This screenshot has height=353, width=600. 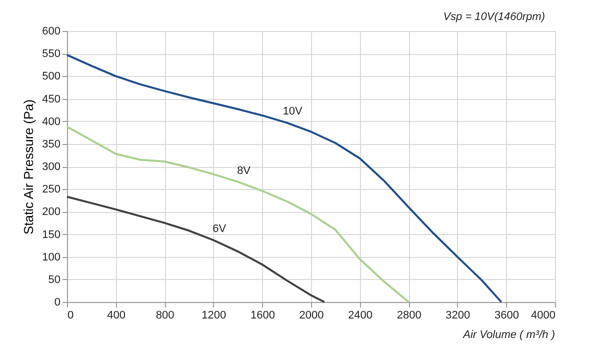 What do you see at coordinates (244, 170) in the screenshot?
I see `series-label: 8V` at bounding box center [244, 170].